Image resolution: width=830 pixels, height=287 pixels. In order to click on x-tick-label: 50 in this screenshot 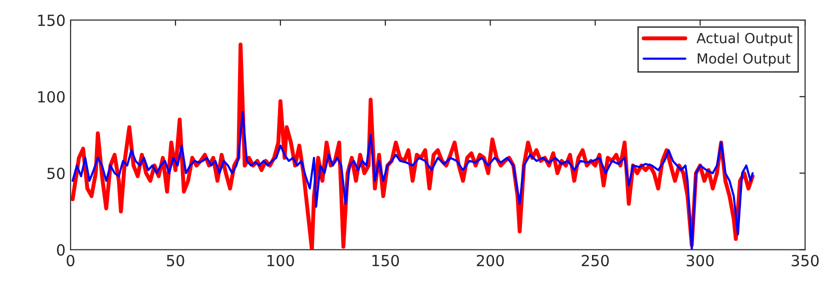, I will do `click(175, 260)`.